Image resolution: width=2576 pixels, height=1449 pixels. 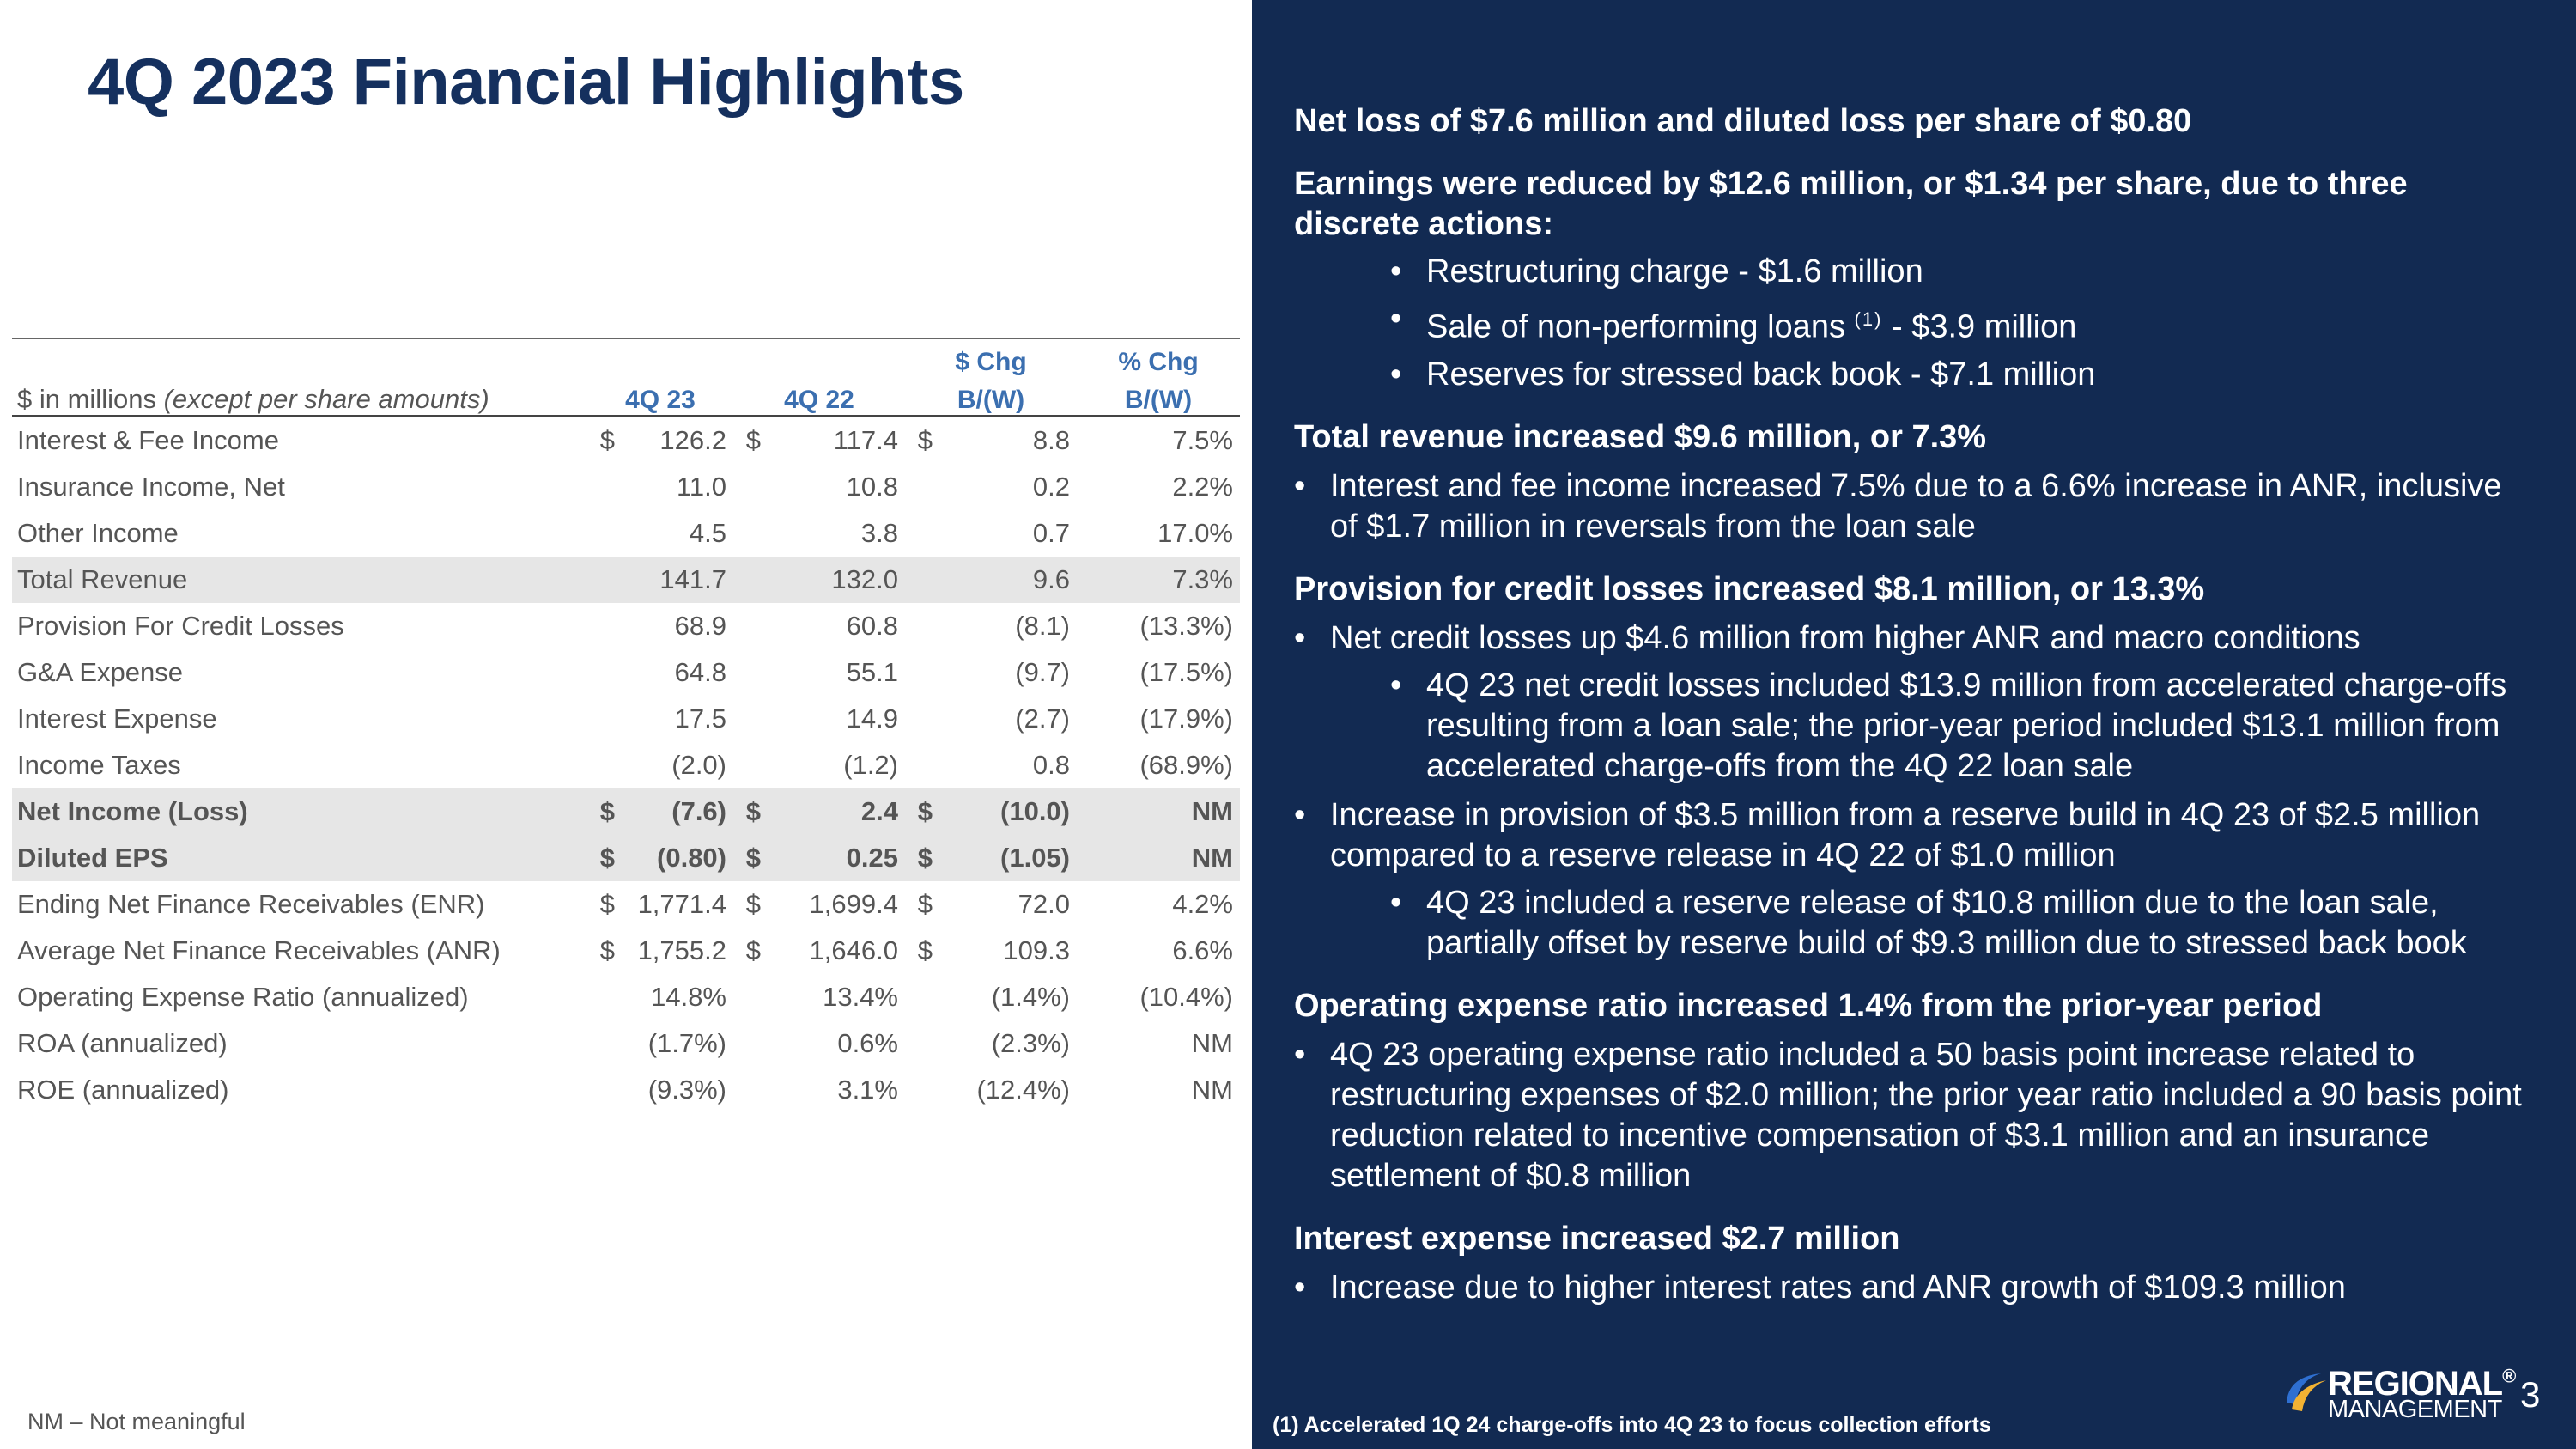 I want to click on value-pct: 7.3%, so click(x=1158, y=580).